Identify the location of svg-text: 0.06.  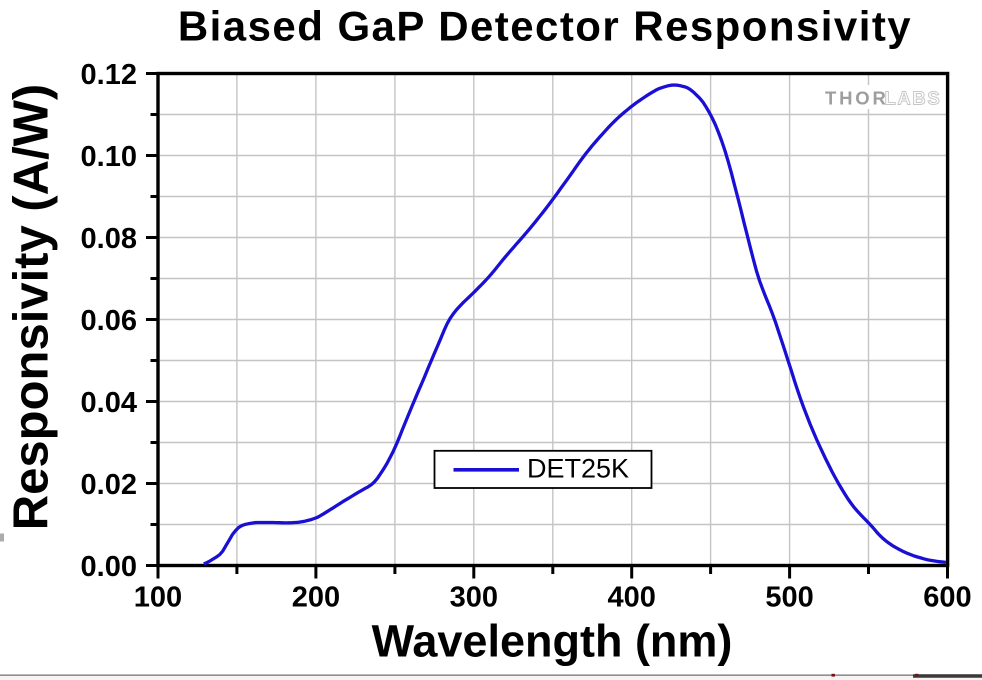
(109, 321).